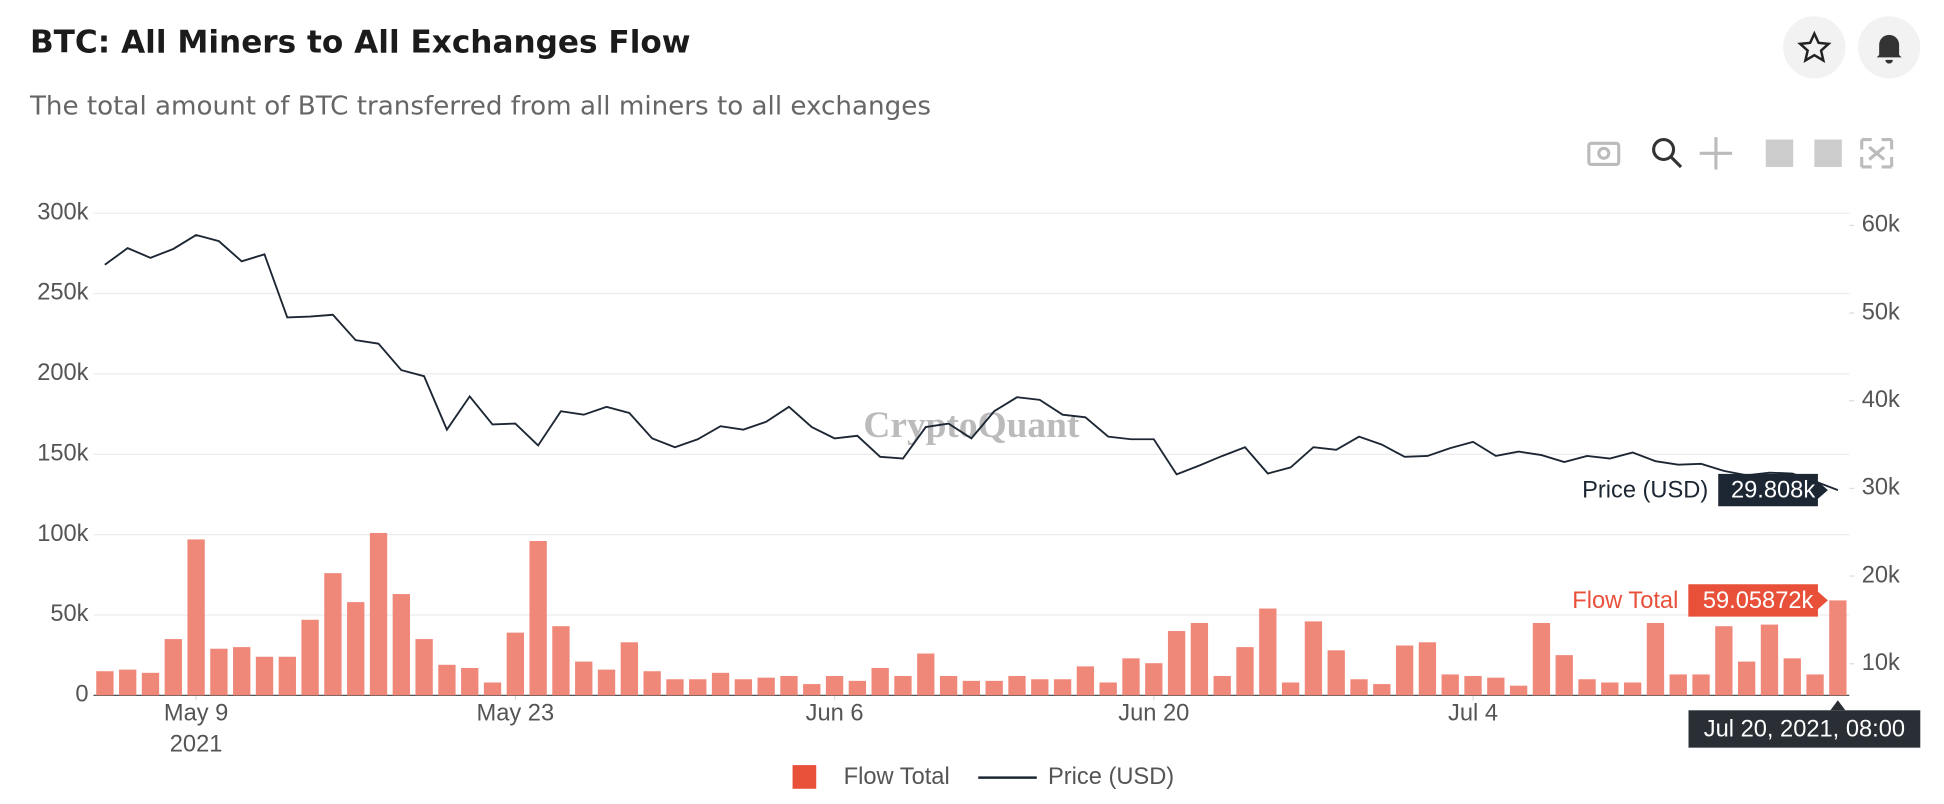 This screenshot has width=1944, height=804. What do you see at coordinates (196, 744) in the screenshot?
I see `x-year-label: 2021` at bounding box center [196, 744].